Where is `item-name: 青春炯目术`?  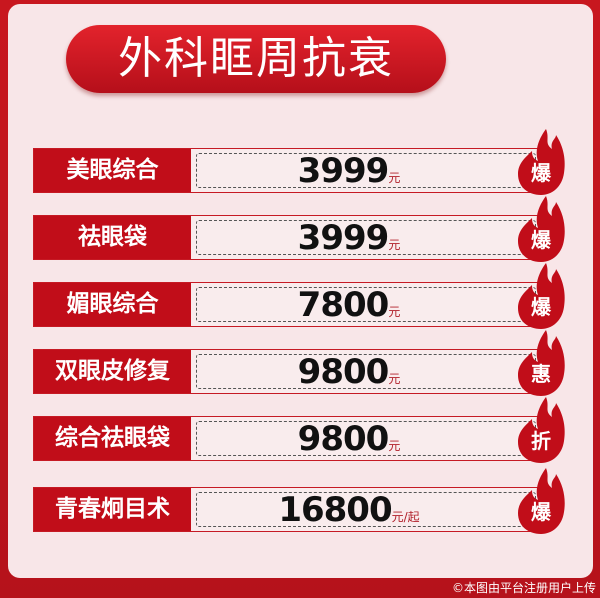 item-name: 青春炯目术 is located at coordinates (112, 509).